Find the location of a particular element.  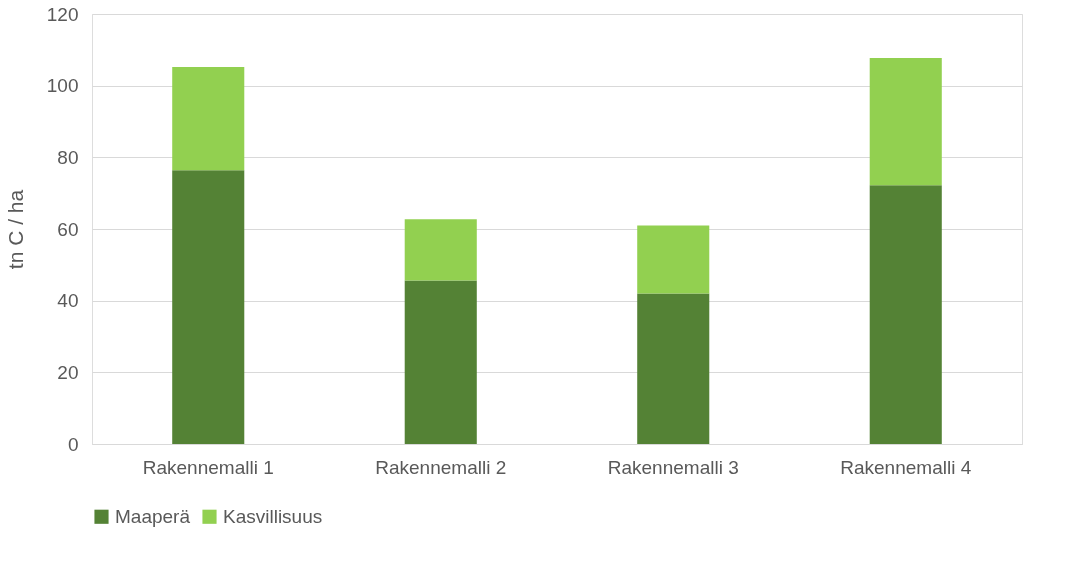

x-tick-label: Rakennemalli 4 is located at coordinates (906, 467).